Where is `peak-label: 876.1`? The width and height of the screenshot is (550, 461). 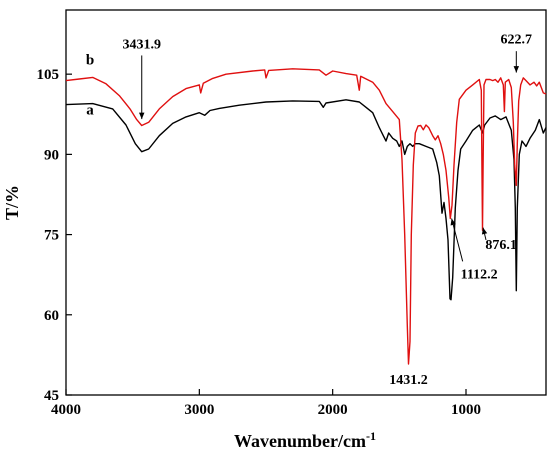
peak-label: 876.1 is located at coordinates (501, 245).